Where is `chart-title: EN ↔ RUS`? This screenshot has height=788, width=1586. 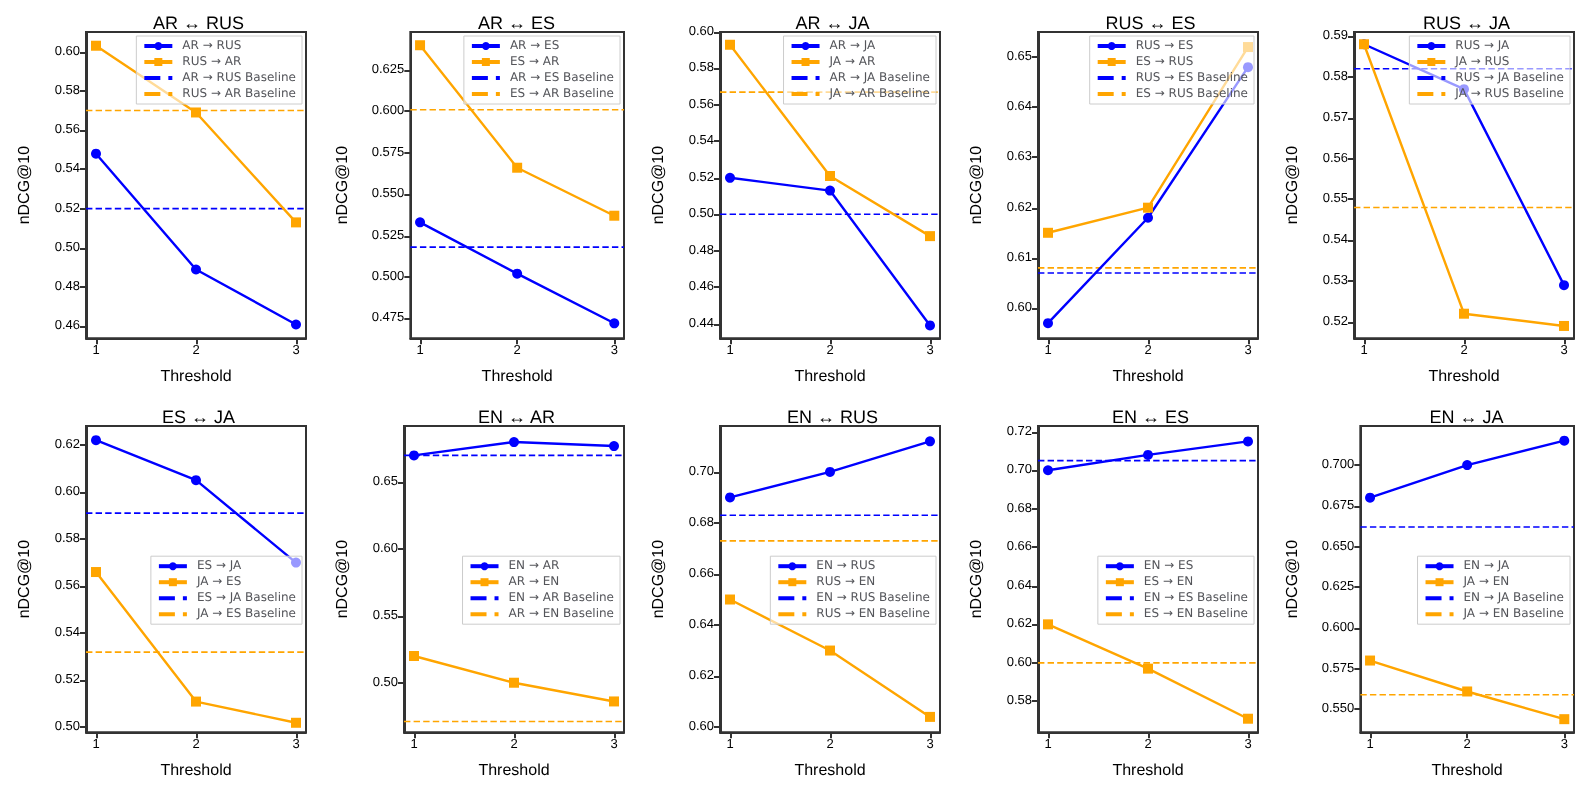 chart-title: EN ↔ RUS is located at coordinates (833, 417).